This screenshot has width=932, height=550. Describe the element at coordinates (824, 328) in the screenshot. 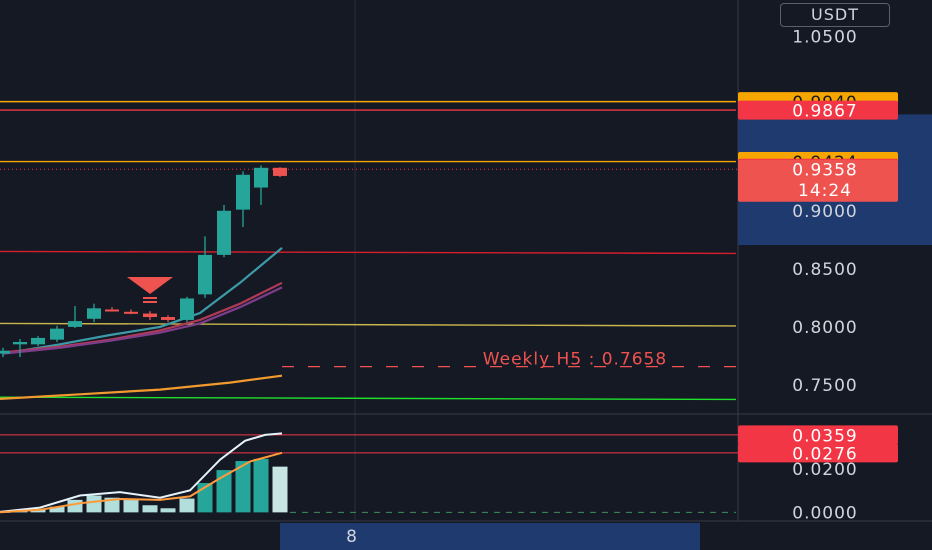

I see `price-tick-label: 0.8000` at that location.